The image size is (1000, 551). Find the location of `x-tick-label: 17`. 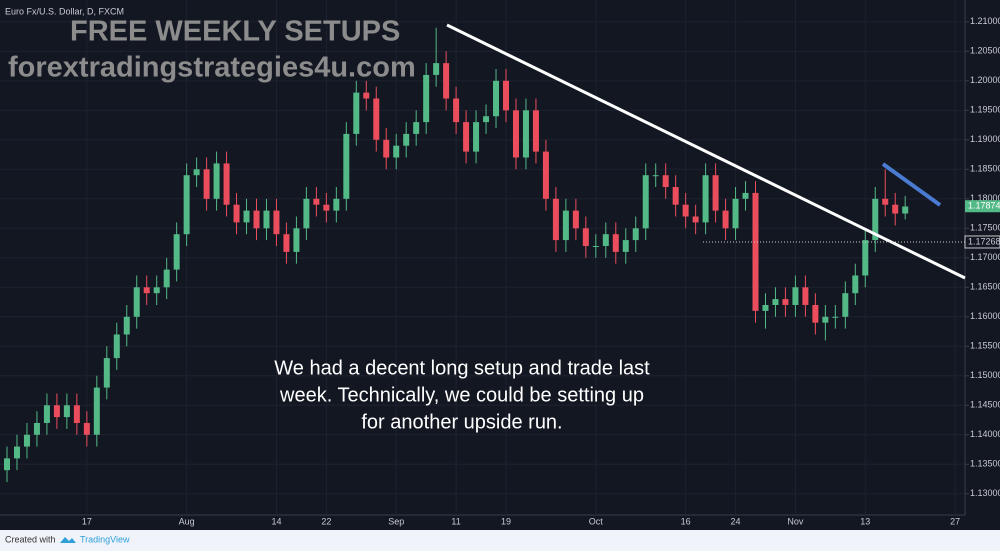

x-tick-label: 17 is located at coordinates (87, 521).